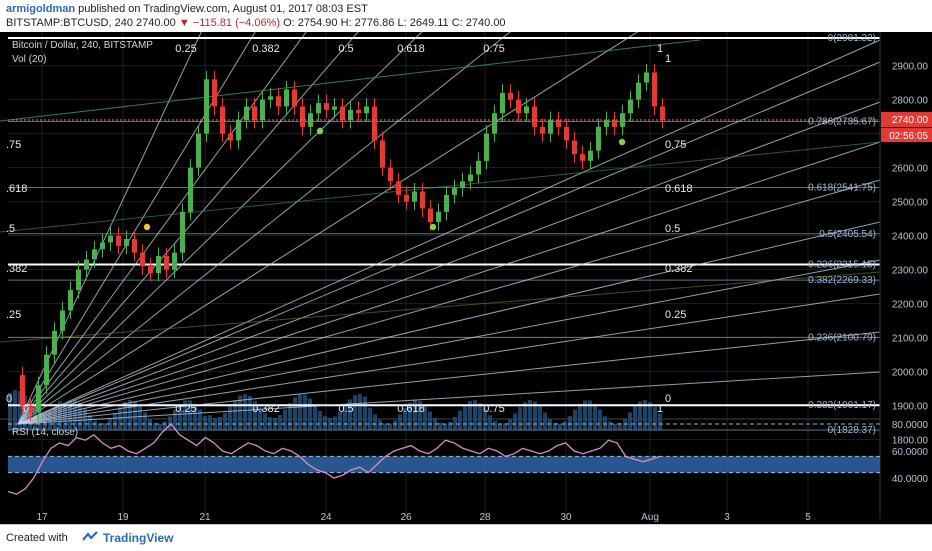  I want to click on open-value: O: 2754.90, so click(310, 23).